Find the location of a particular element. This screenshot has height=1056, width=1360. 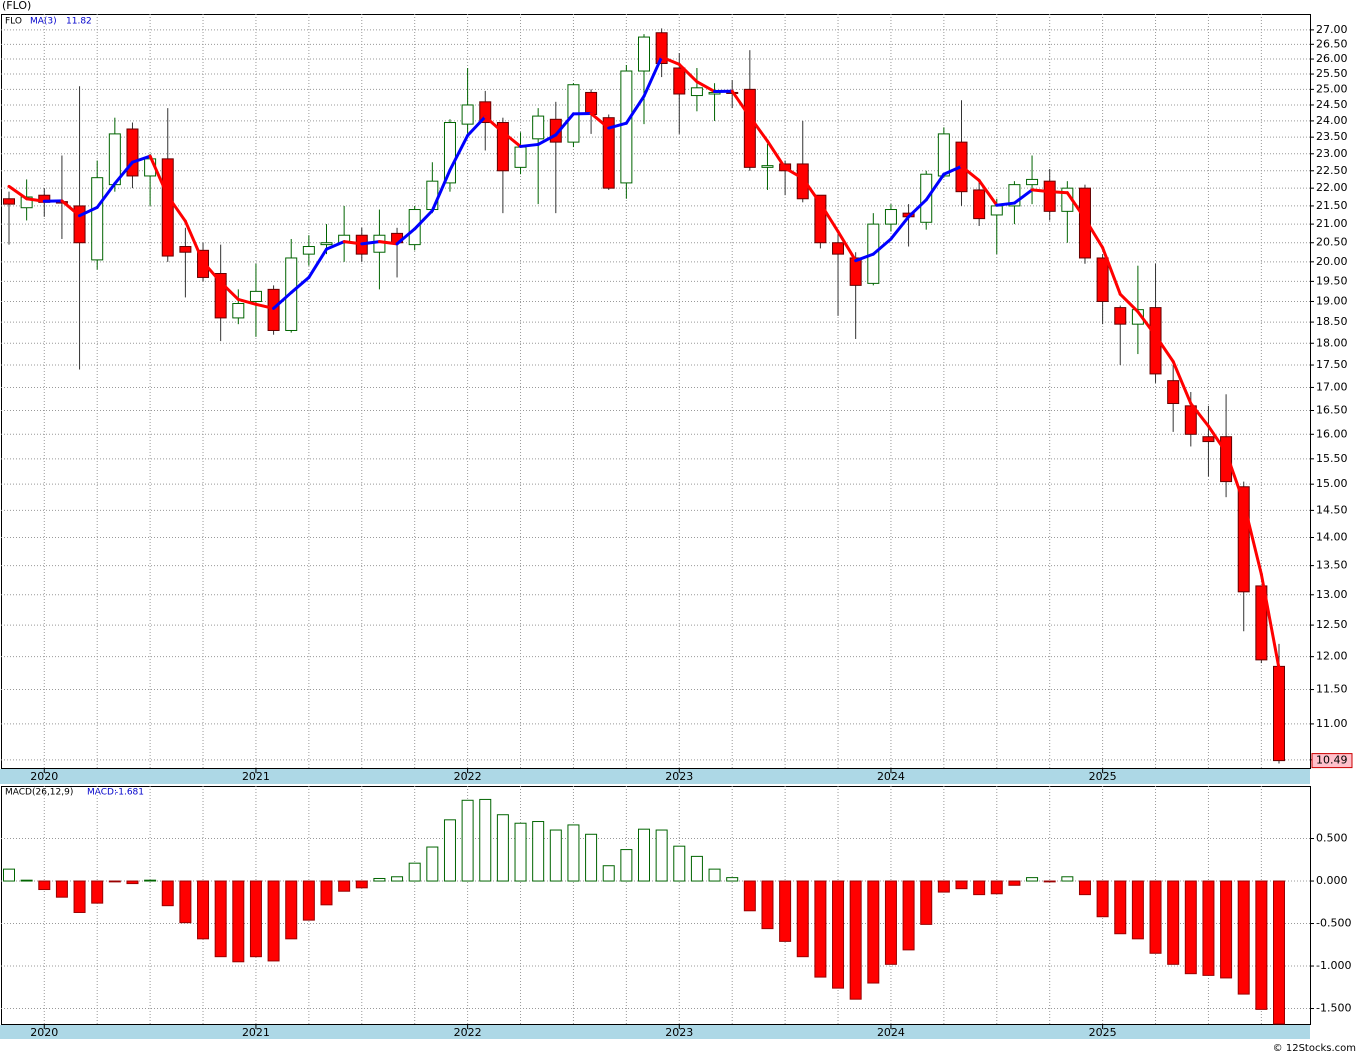

footer: © 12Stocks.com is located at coordinates (1314, 1048).